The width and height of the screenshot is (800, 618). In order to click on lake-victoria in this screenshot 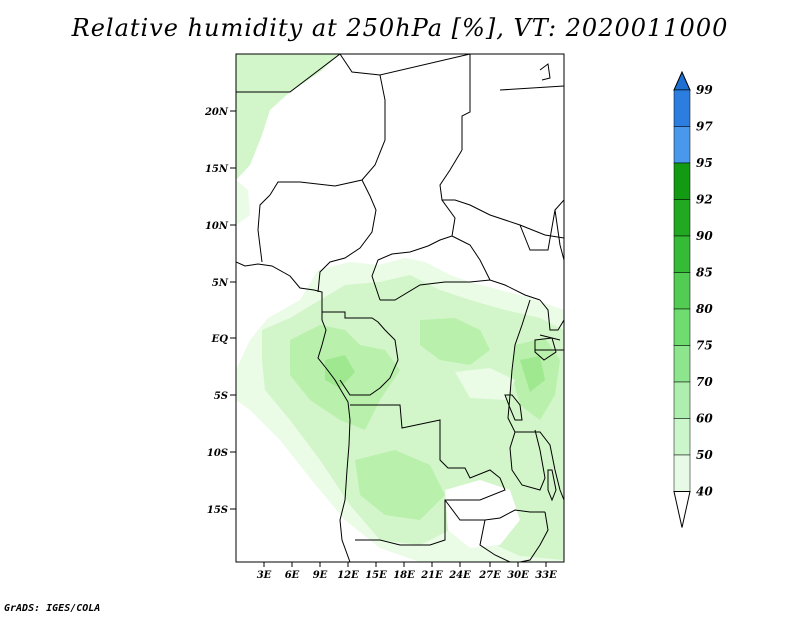, I will do `click(545, 349)`.